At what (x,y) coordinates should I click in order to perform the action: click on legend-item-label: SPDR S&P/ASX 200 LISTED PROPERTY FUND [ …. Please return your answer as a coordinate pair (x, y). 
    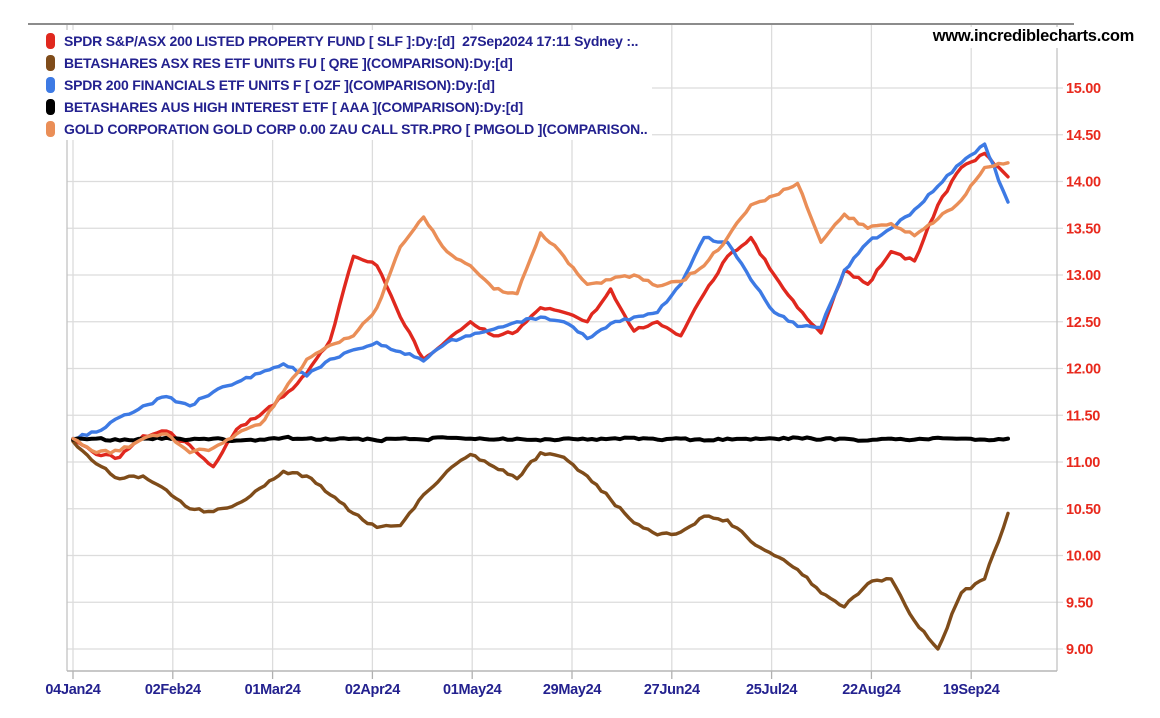
    Looking at the image, I should click on (351, 41).